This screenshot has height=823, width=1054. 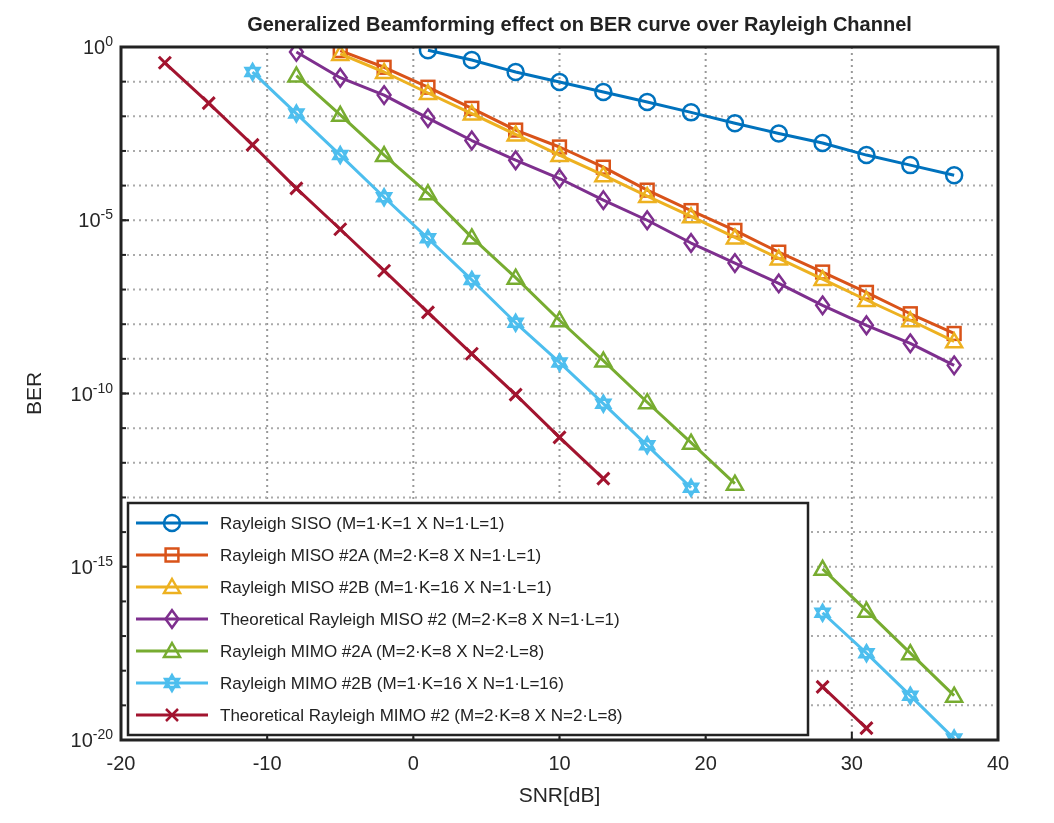 I want to click on x-tick-label: -20, so click(x=121, y=763).